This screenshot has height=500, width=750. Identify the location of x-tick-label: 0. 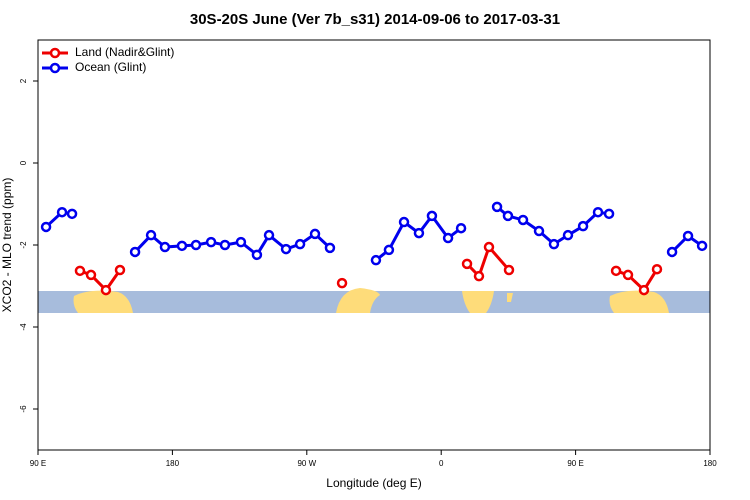
(441, 463).